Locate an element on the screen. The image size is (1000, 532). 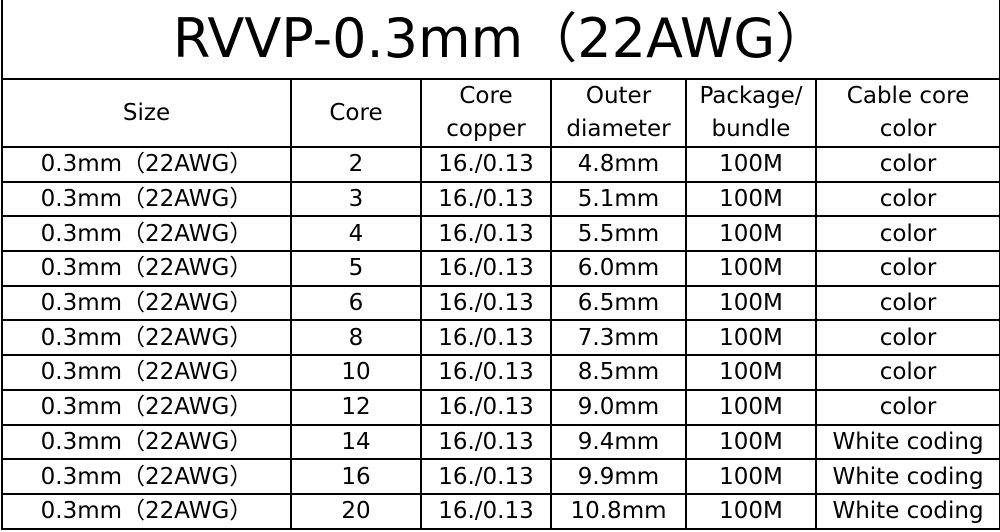
table-row: 0.3mm（22AWG） 3 16./0.13 5.1mm 100M color is located at coordinates (500, 199).